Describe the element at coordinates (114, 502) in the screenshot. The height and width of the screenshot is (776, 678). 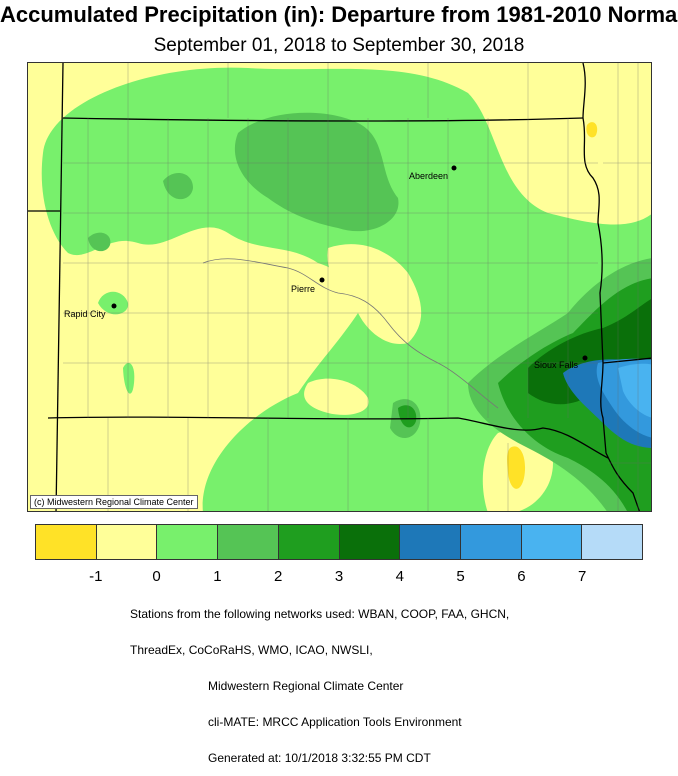
I see `copyright-notice: (c) Midwestern Regional Climate Center` at that location.